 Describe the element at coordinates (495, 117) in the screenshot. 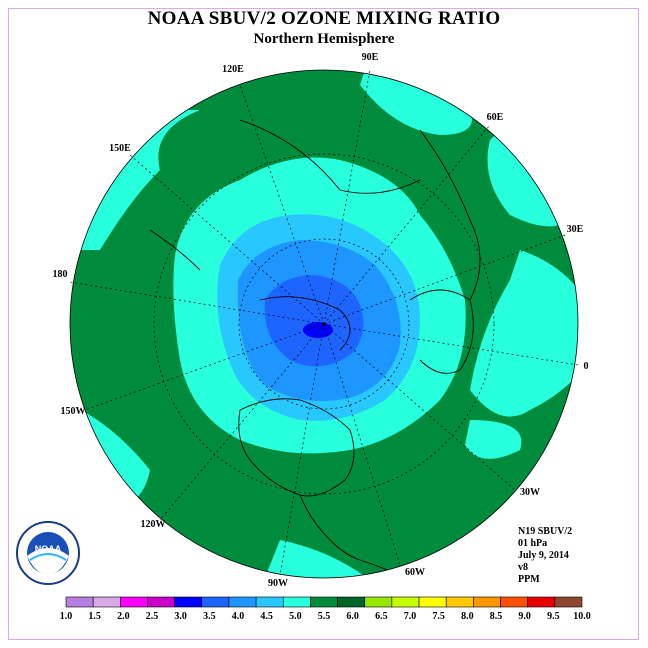

I see `lon-label-60e: 60E` at that location.